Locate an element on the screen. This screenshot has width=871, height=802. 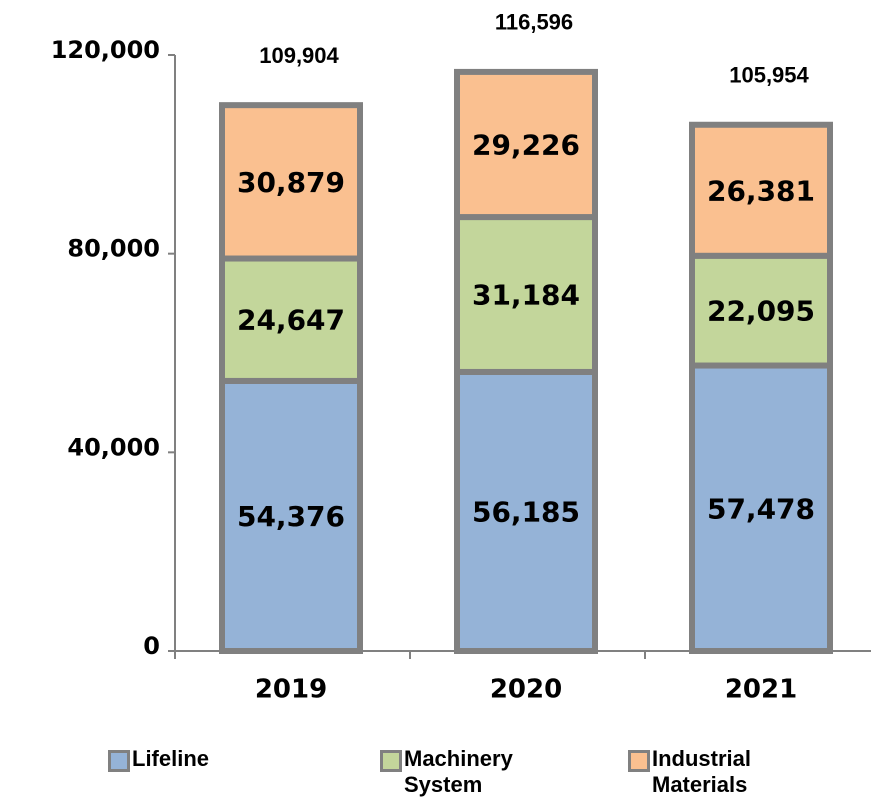
value-label: 57,478 is located at coordinates (761, 508).